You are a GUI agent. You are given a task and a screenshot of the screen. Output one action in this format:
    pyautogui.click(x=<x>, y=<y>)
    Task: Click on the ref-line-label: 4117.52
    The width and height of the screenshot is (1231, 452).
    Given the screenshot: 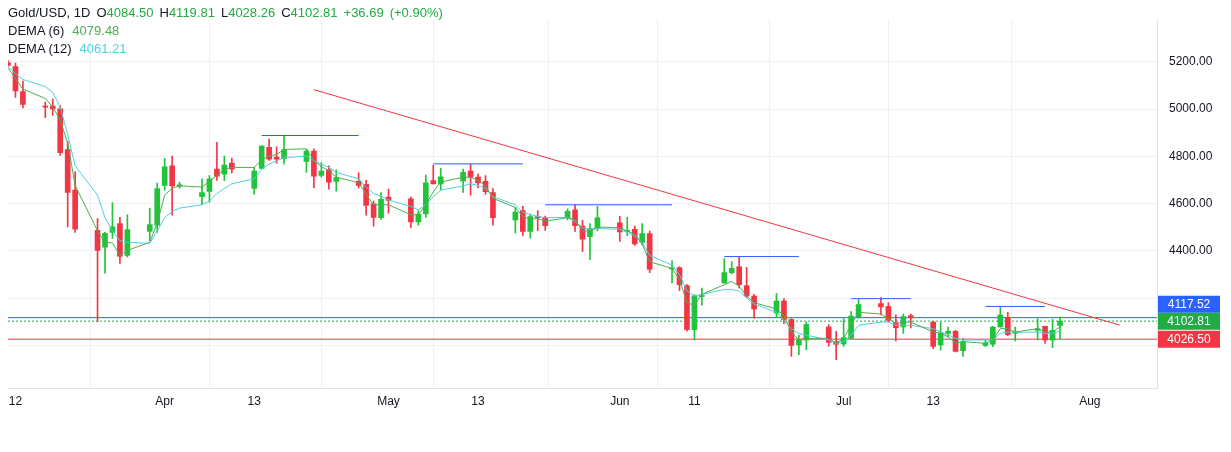 What is the action you would take?
    pyautogui.click(x=1189, y=304)
    